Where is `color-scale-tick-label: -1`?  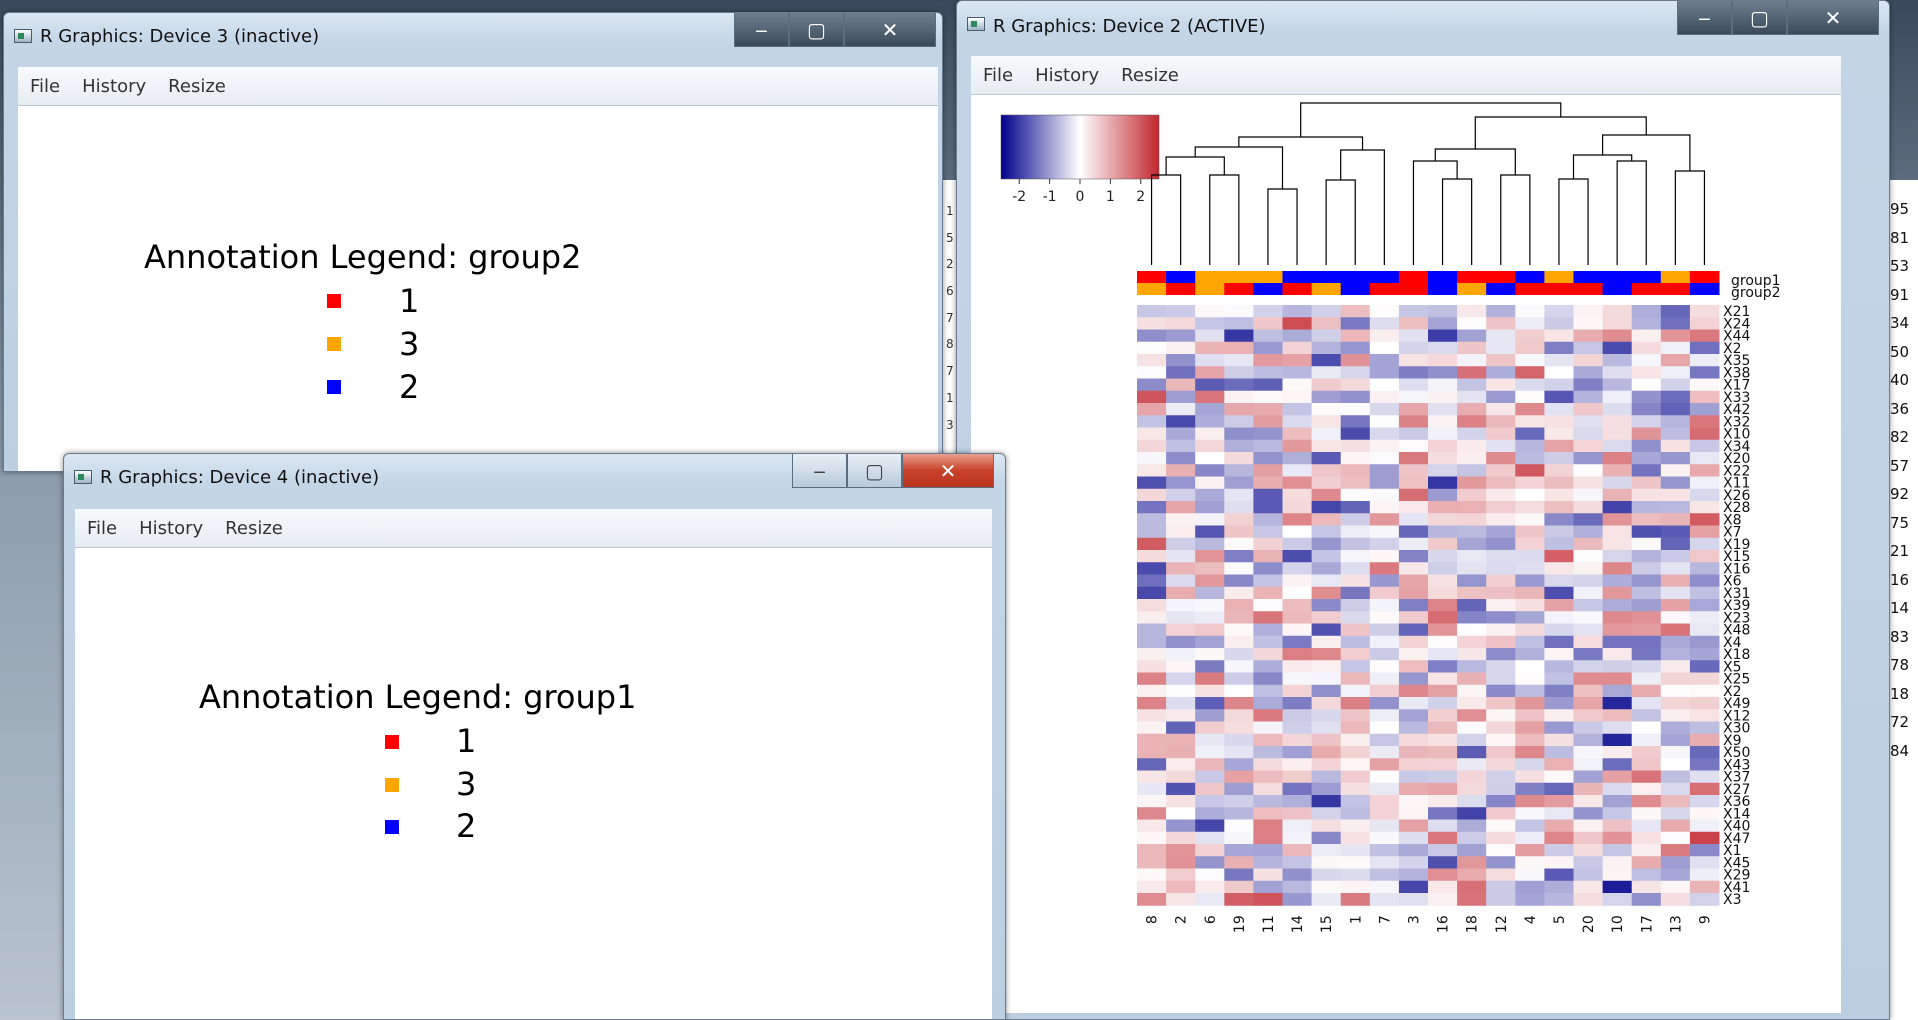
color-scale-tick-label: -1 is located at coordinates (1050, 197).